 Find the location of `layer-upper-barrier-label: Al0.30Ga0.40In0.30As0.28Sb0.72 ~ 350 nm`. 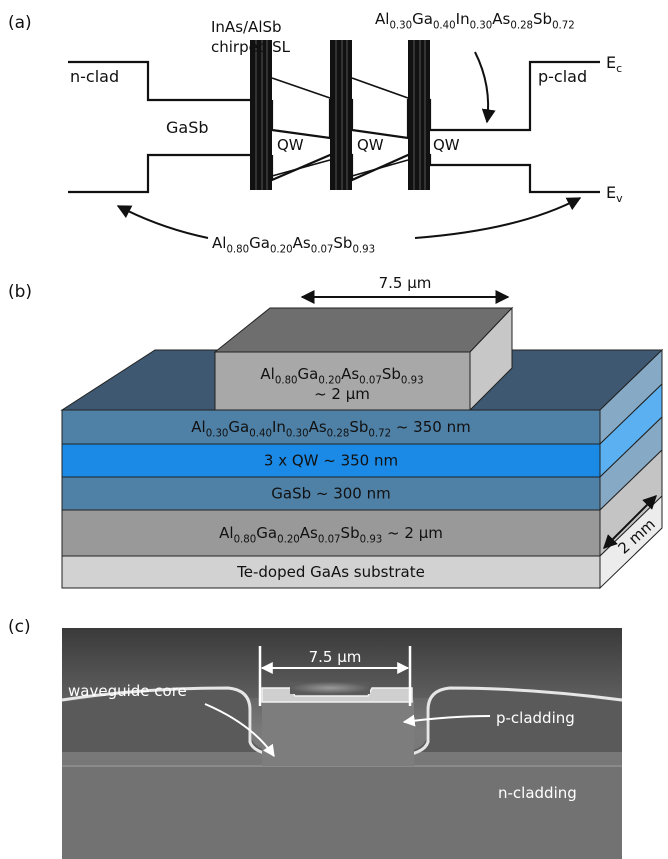

layer-upper-barrier-label: Al0.30Ga0.40In0.30As0.28Sb0.72 ~ 350 nm is located at coordinates (330, 429).